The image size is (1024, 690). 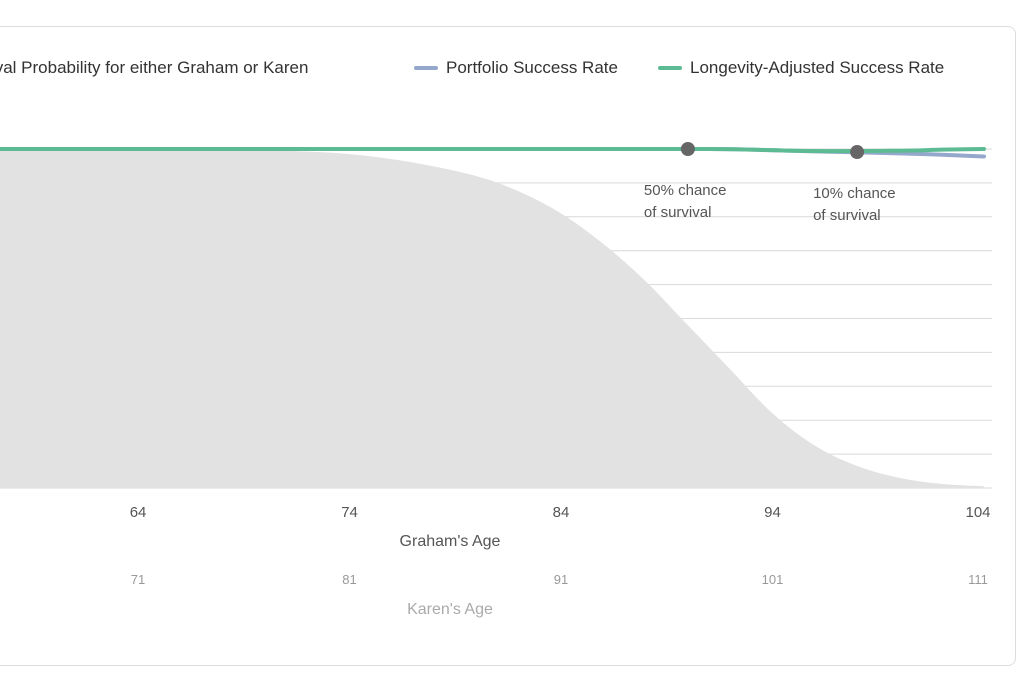 I want to click on karen-age-ticks: 71 81 91 101 111, so click(x=559, y=579).